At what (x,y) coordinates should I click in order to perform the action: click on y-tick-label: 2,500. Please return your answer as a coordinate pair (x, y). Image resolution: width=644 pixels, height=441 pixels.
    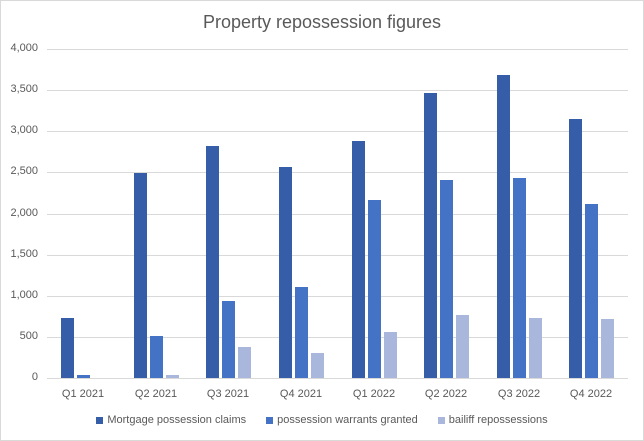
    Looking at the image, I should click on (24, 171).